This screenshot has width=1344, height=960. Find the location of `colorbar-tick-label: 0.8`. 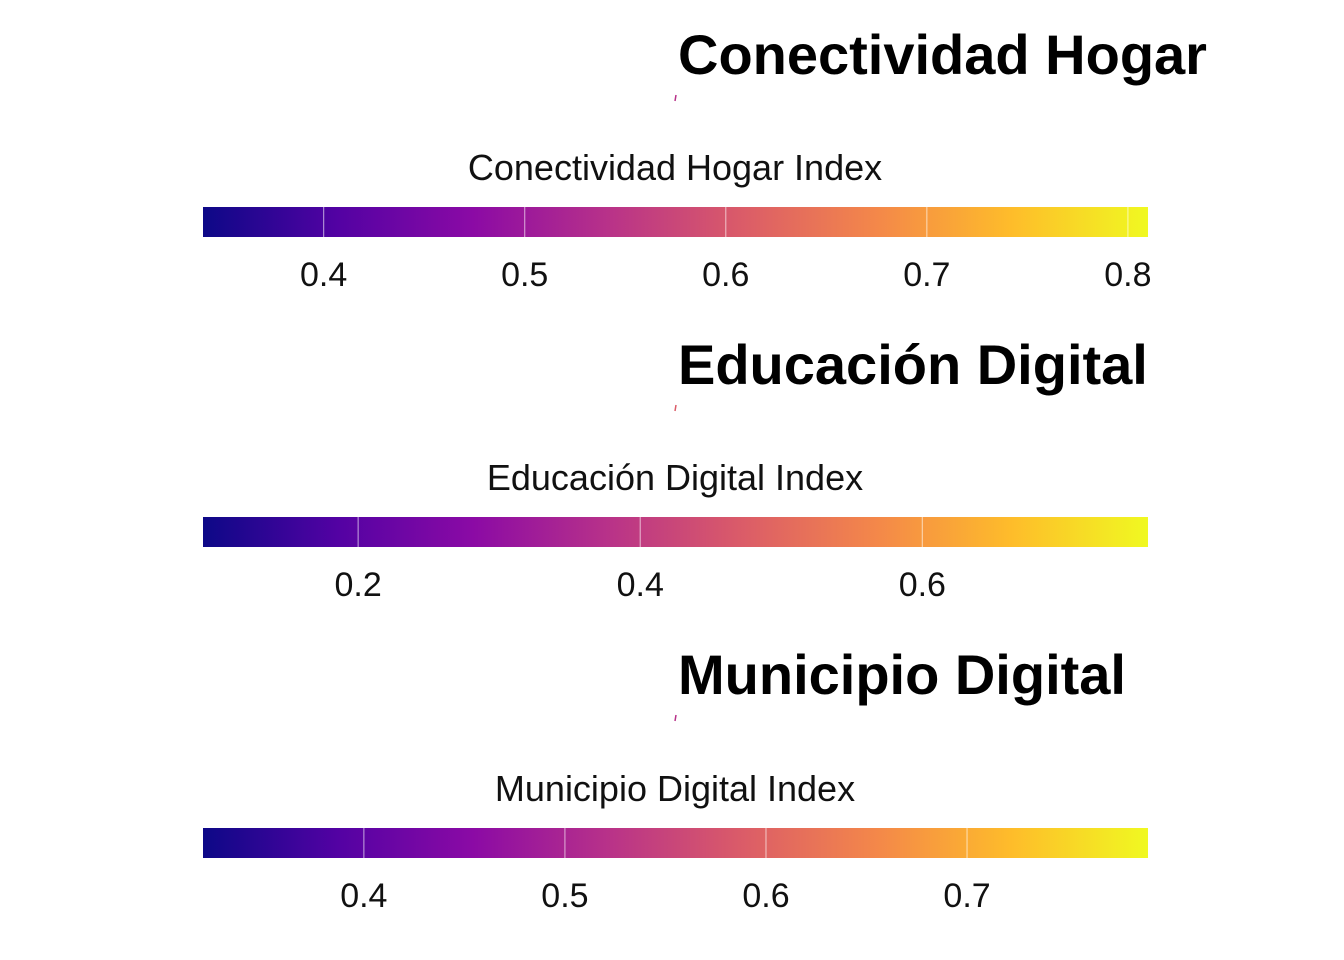

colorbar-tick-label: 0.8 is located at coordinates (1127, 275).